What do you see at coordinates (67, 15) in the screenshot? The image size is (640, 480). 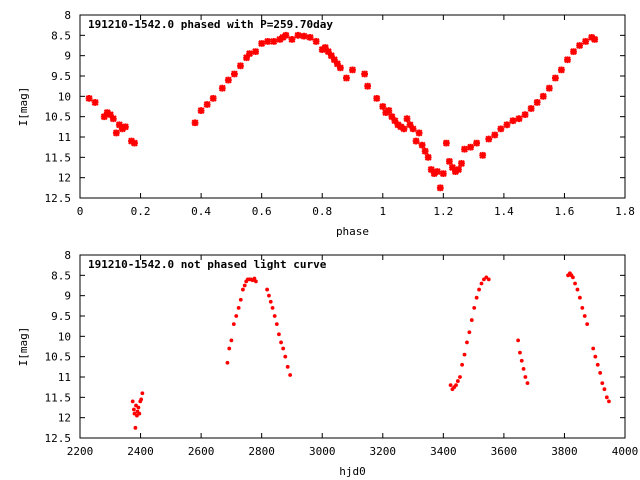 I see `phased-y-tick-label: 8` at bounding box center [67, 15].